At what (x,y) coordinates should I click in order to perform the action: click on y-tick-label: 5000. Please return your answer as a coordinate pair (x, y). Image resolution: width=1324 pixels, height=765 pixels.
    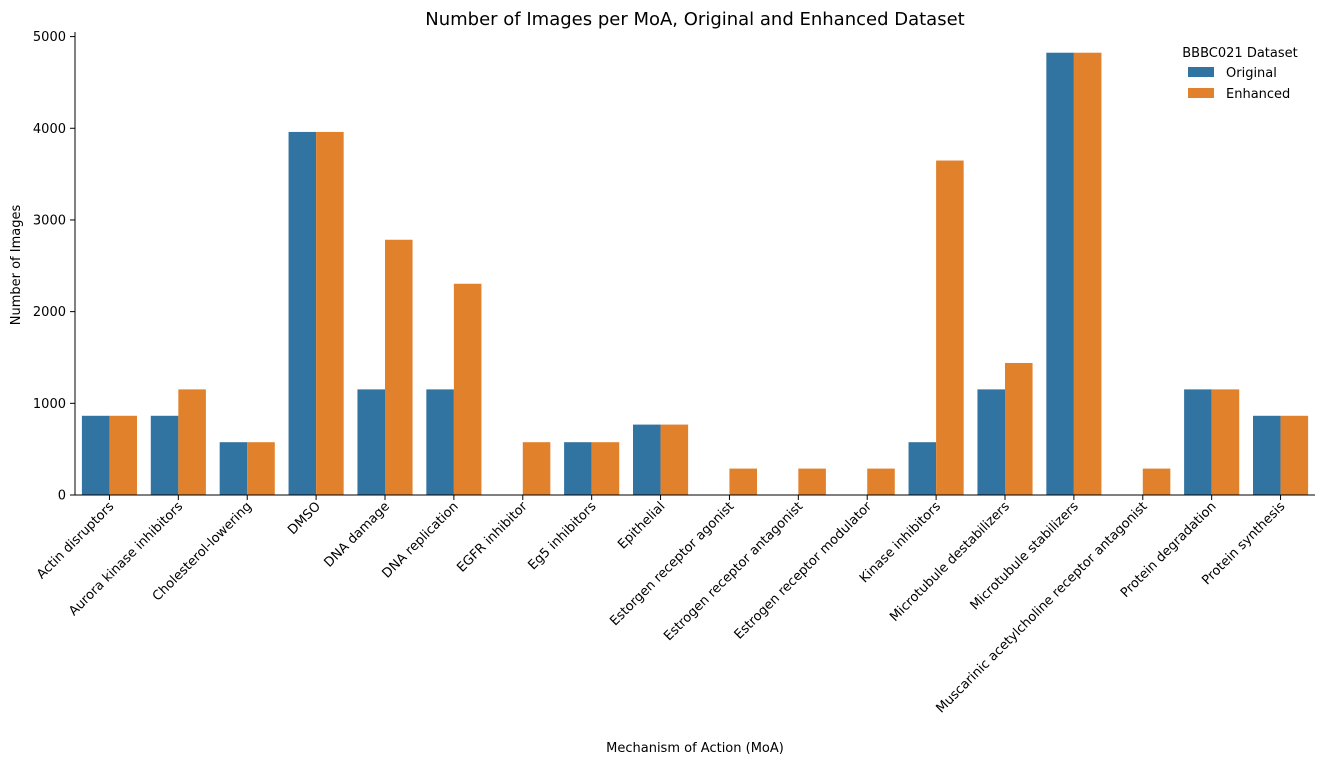
    Looking at the image, I should click on (49, 37).